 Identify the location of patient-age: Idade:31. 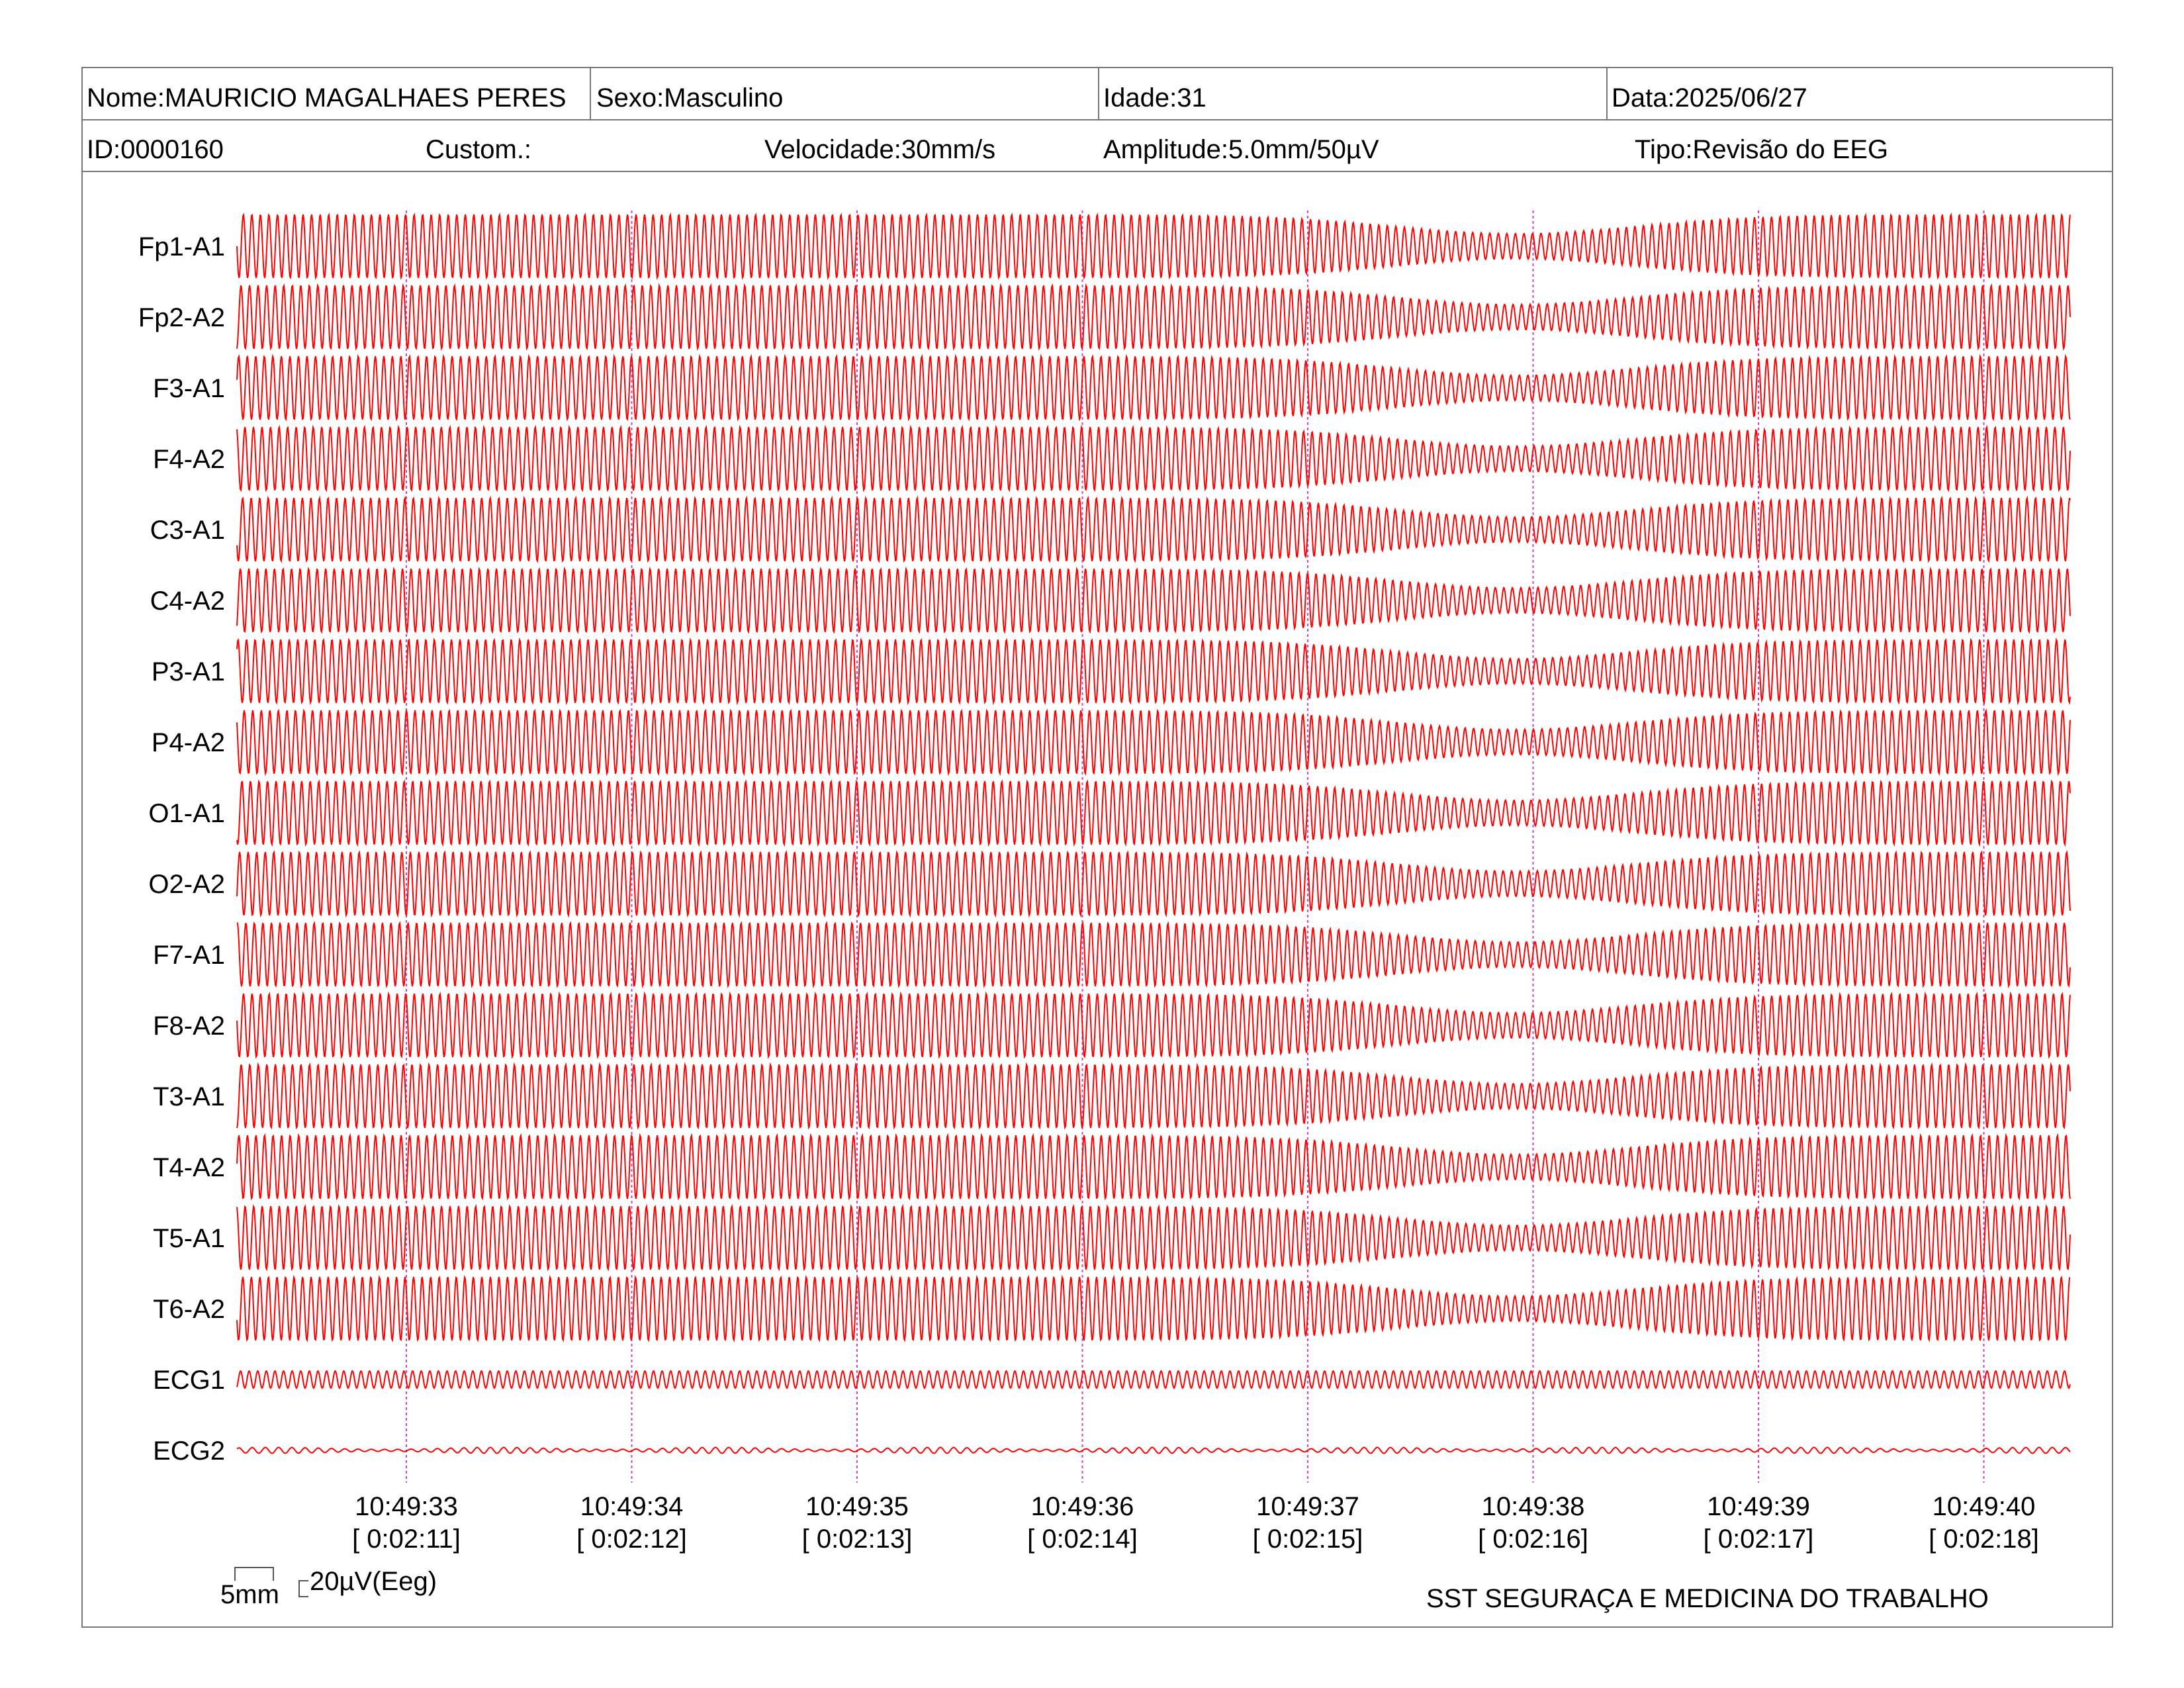
(1154, 98).